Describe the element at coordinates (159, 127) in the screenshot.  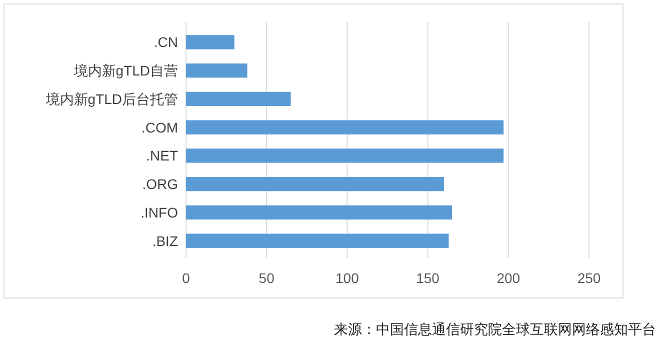
I see `y-tick-label: .COM` at that location.